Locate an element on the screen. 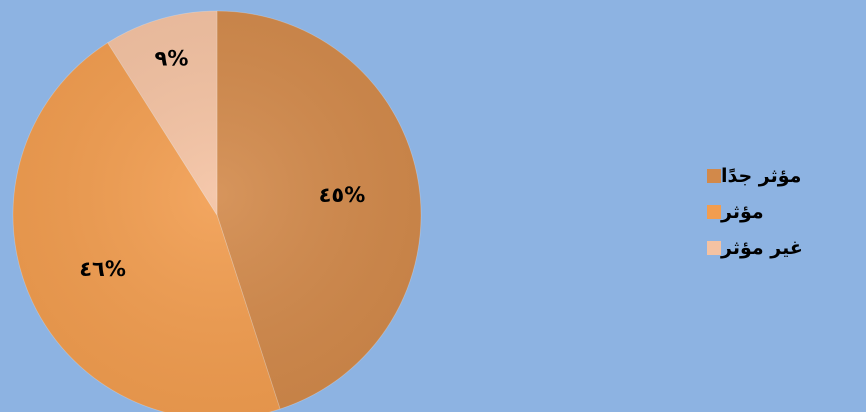  slice-label-very-effective: ٤٥% is located at coordinates (342, 195).